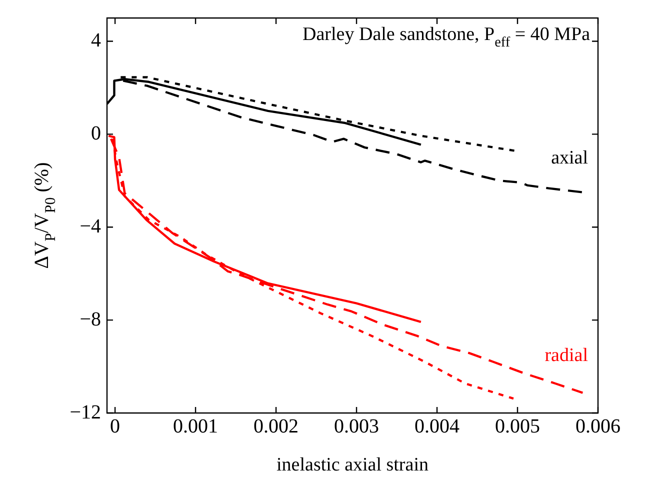 The image size is (649, 477). I want to click on y-axis-title: ΔVP/VP0 (%), so click(45, 215).